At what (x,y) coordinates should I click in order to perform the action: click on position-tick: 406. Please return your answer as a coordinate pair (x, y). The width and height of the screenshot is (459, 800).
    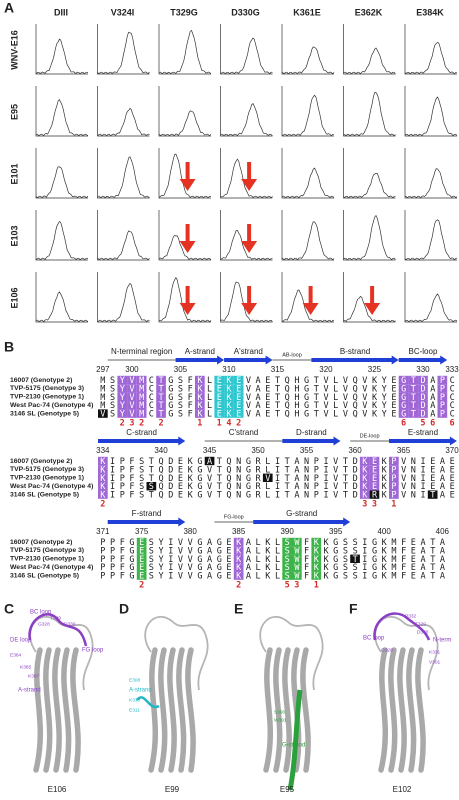
    Looking at the image, I should click on (443, 531).